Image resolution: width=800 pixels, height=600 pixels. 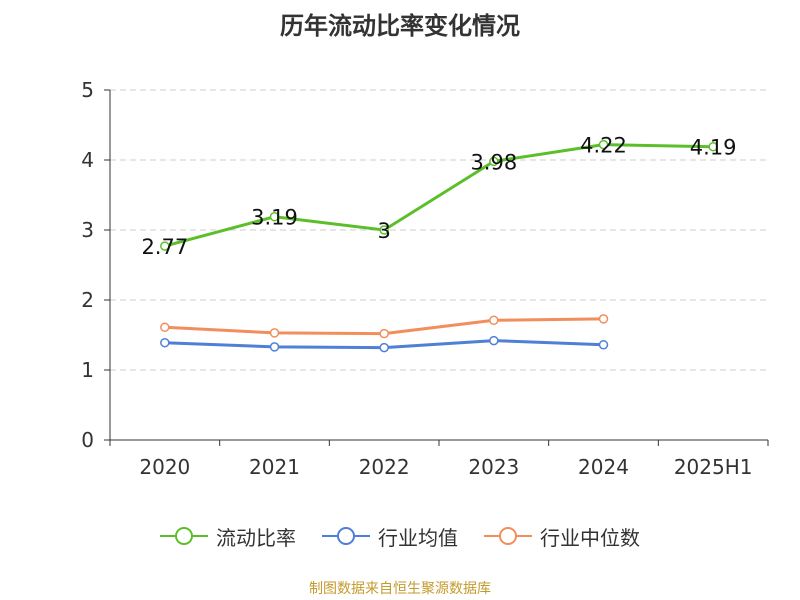 I want to click on x-tick-label: 2024, so click(x=603, y=467).